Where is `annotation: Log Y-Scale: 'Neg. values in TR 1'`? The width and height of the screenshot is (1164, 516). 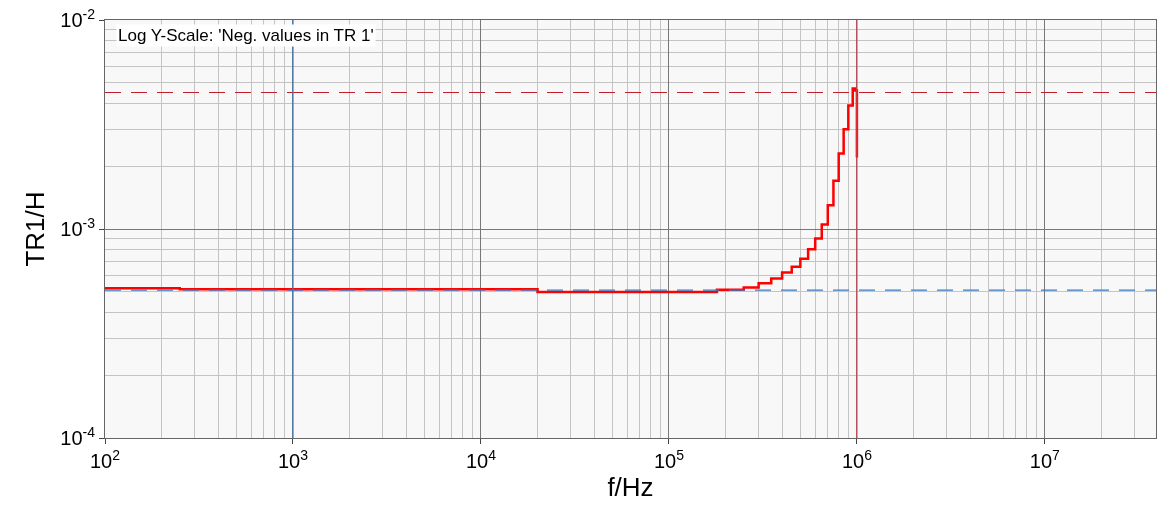
annotation: Log Y-Scale: 'Neg. values in TR 1' is located at coordinates (246, 35).